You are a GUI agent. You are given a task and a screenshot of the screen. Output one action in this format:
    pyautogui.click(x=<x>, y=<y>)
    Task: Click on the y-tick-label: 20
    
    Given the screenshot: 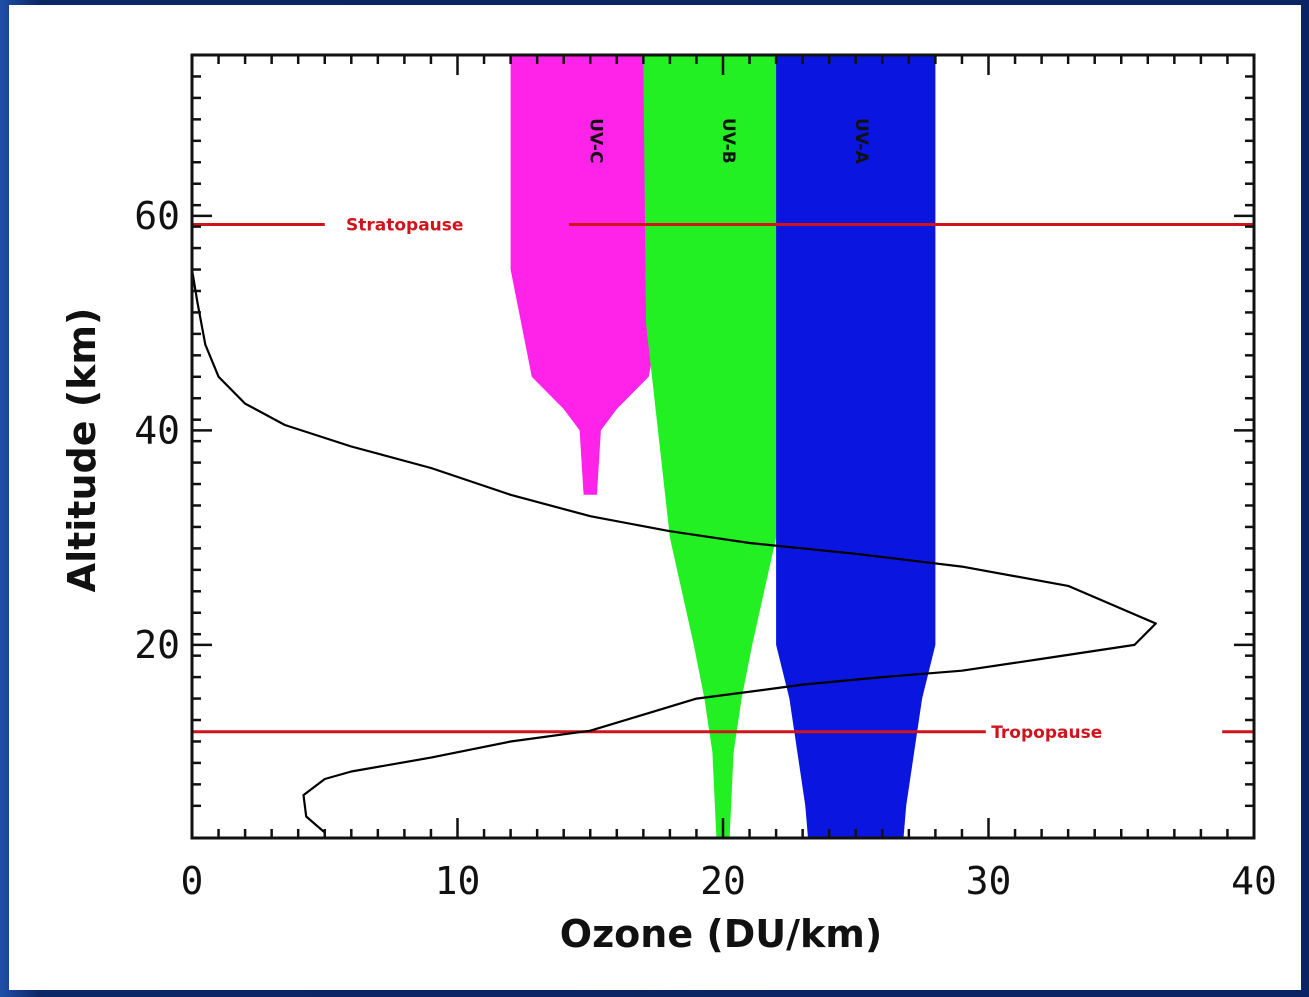 What is the action you would take?
    pyautogui.click(x=157, y=645)
    